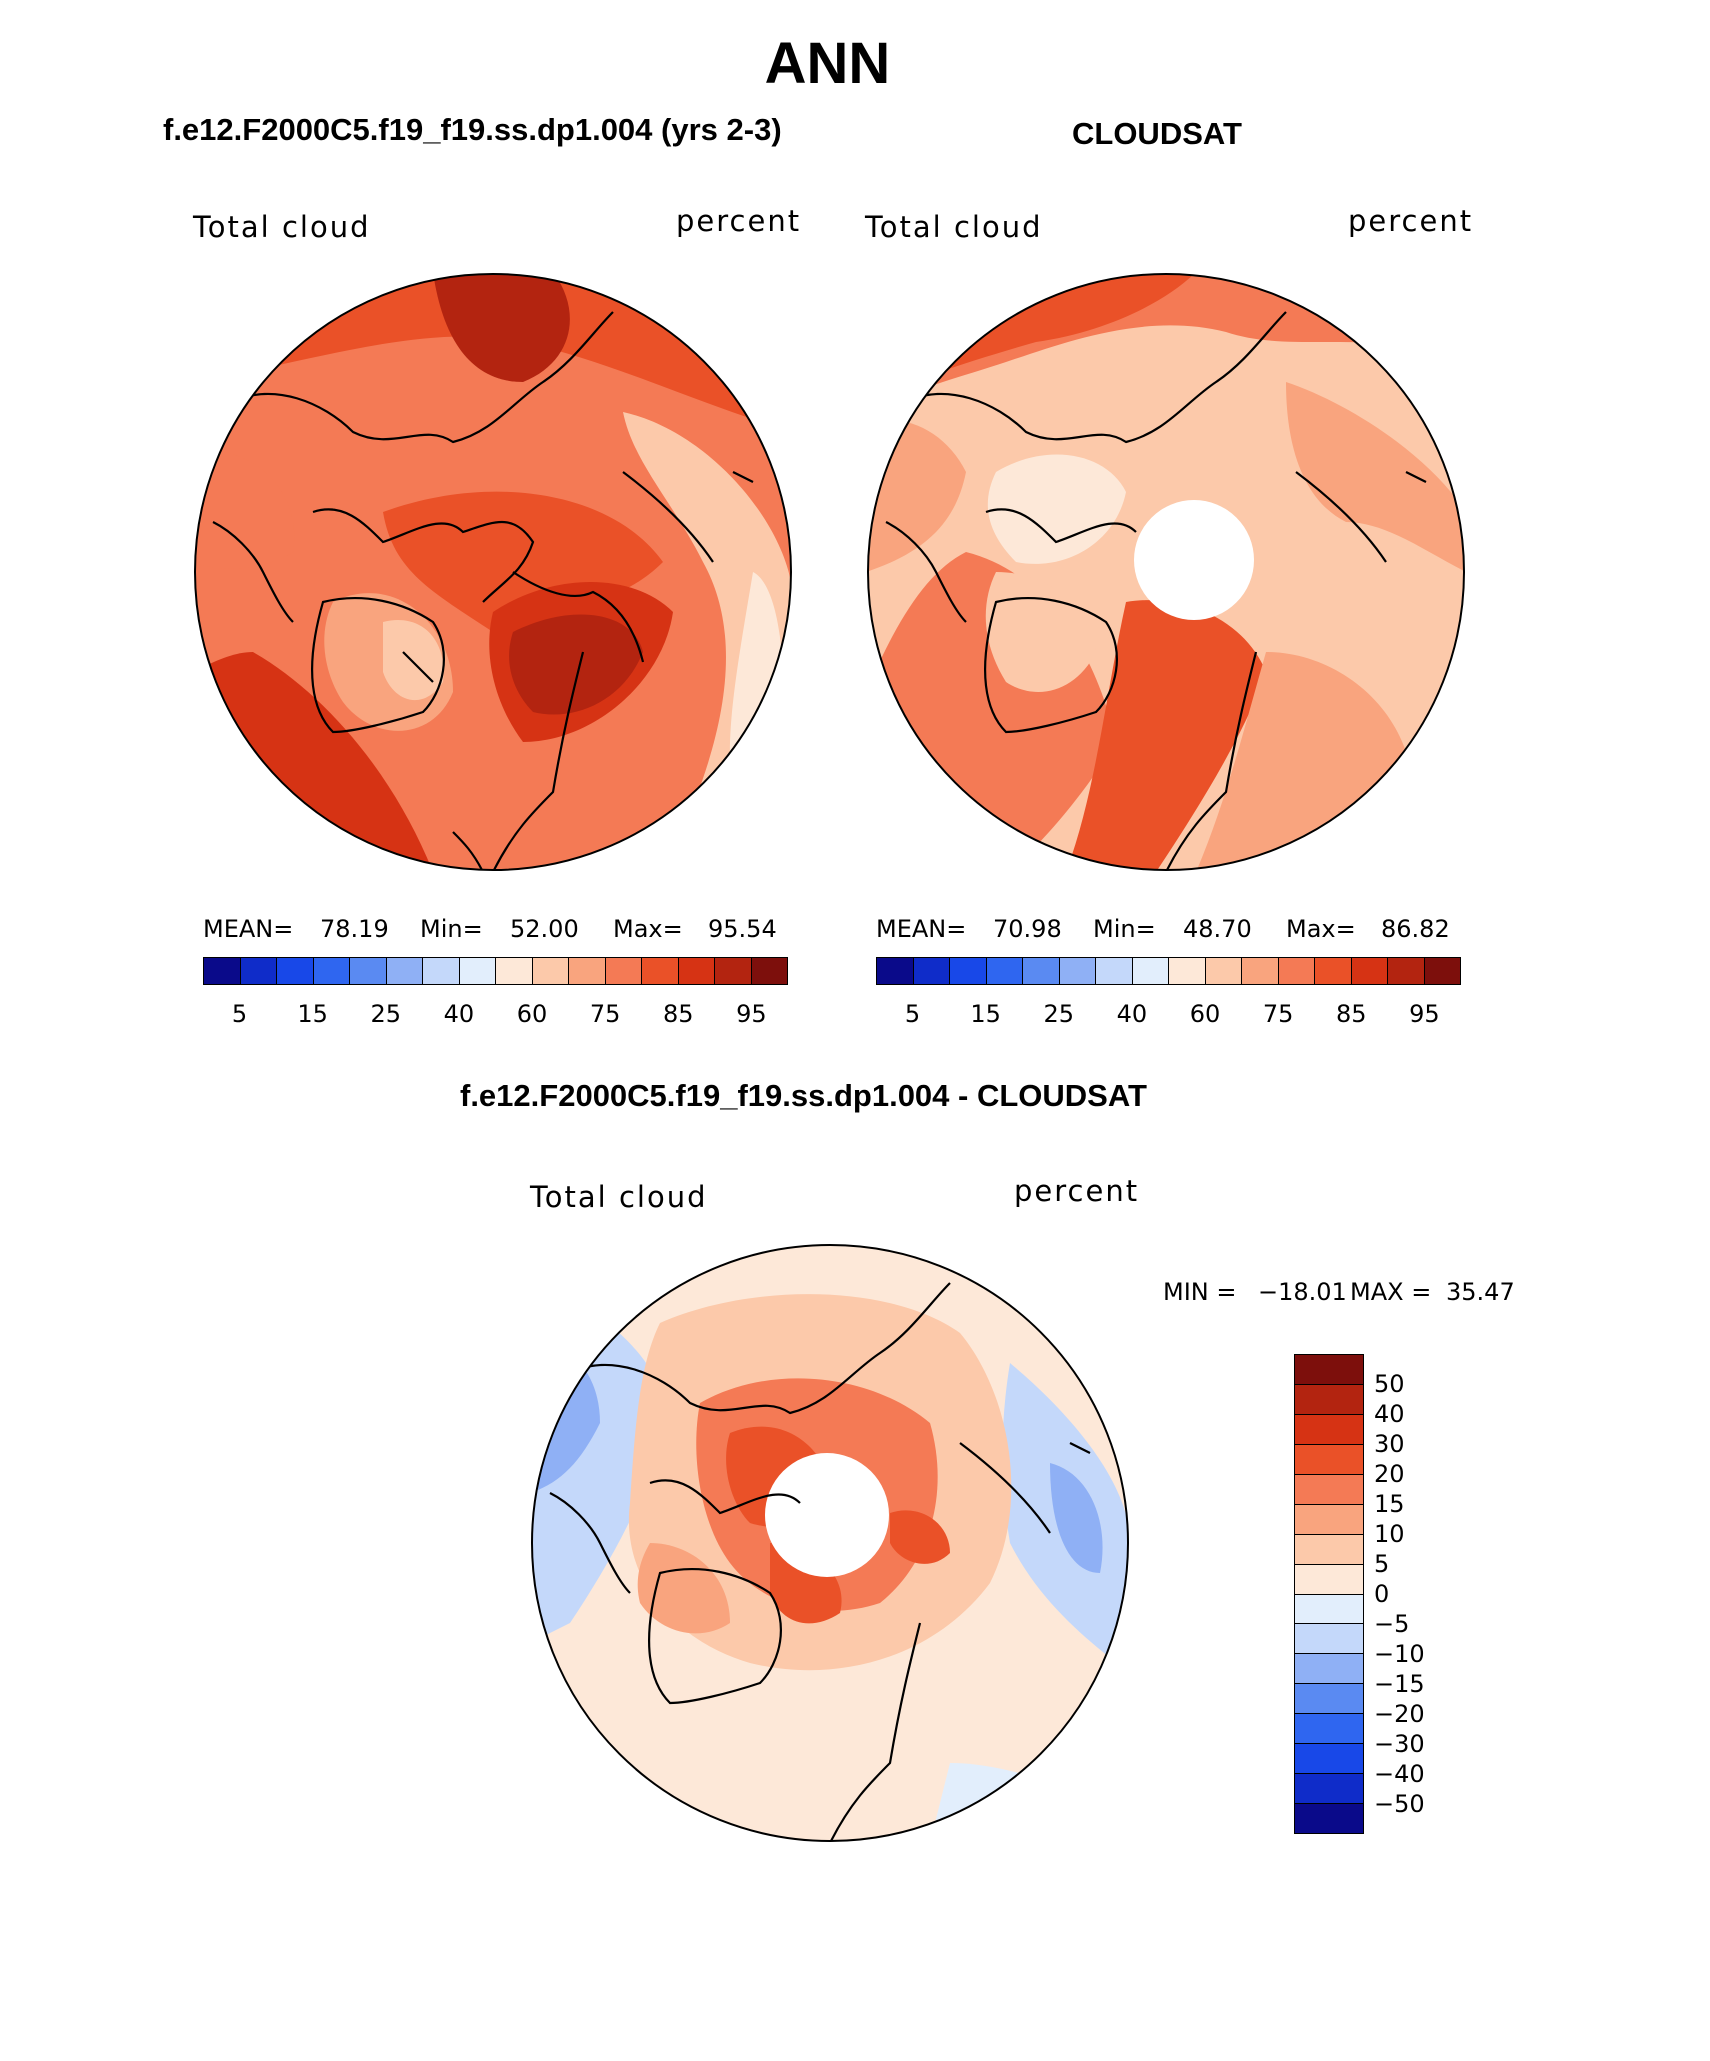  Describe the element at coordinates (493, 572) in the screenshot. I see `left-polar-map` at that location.